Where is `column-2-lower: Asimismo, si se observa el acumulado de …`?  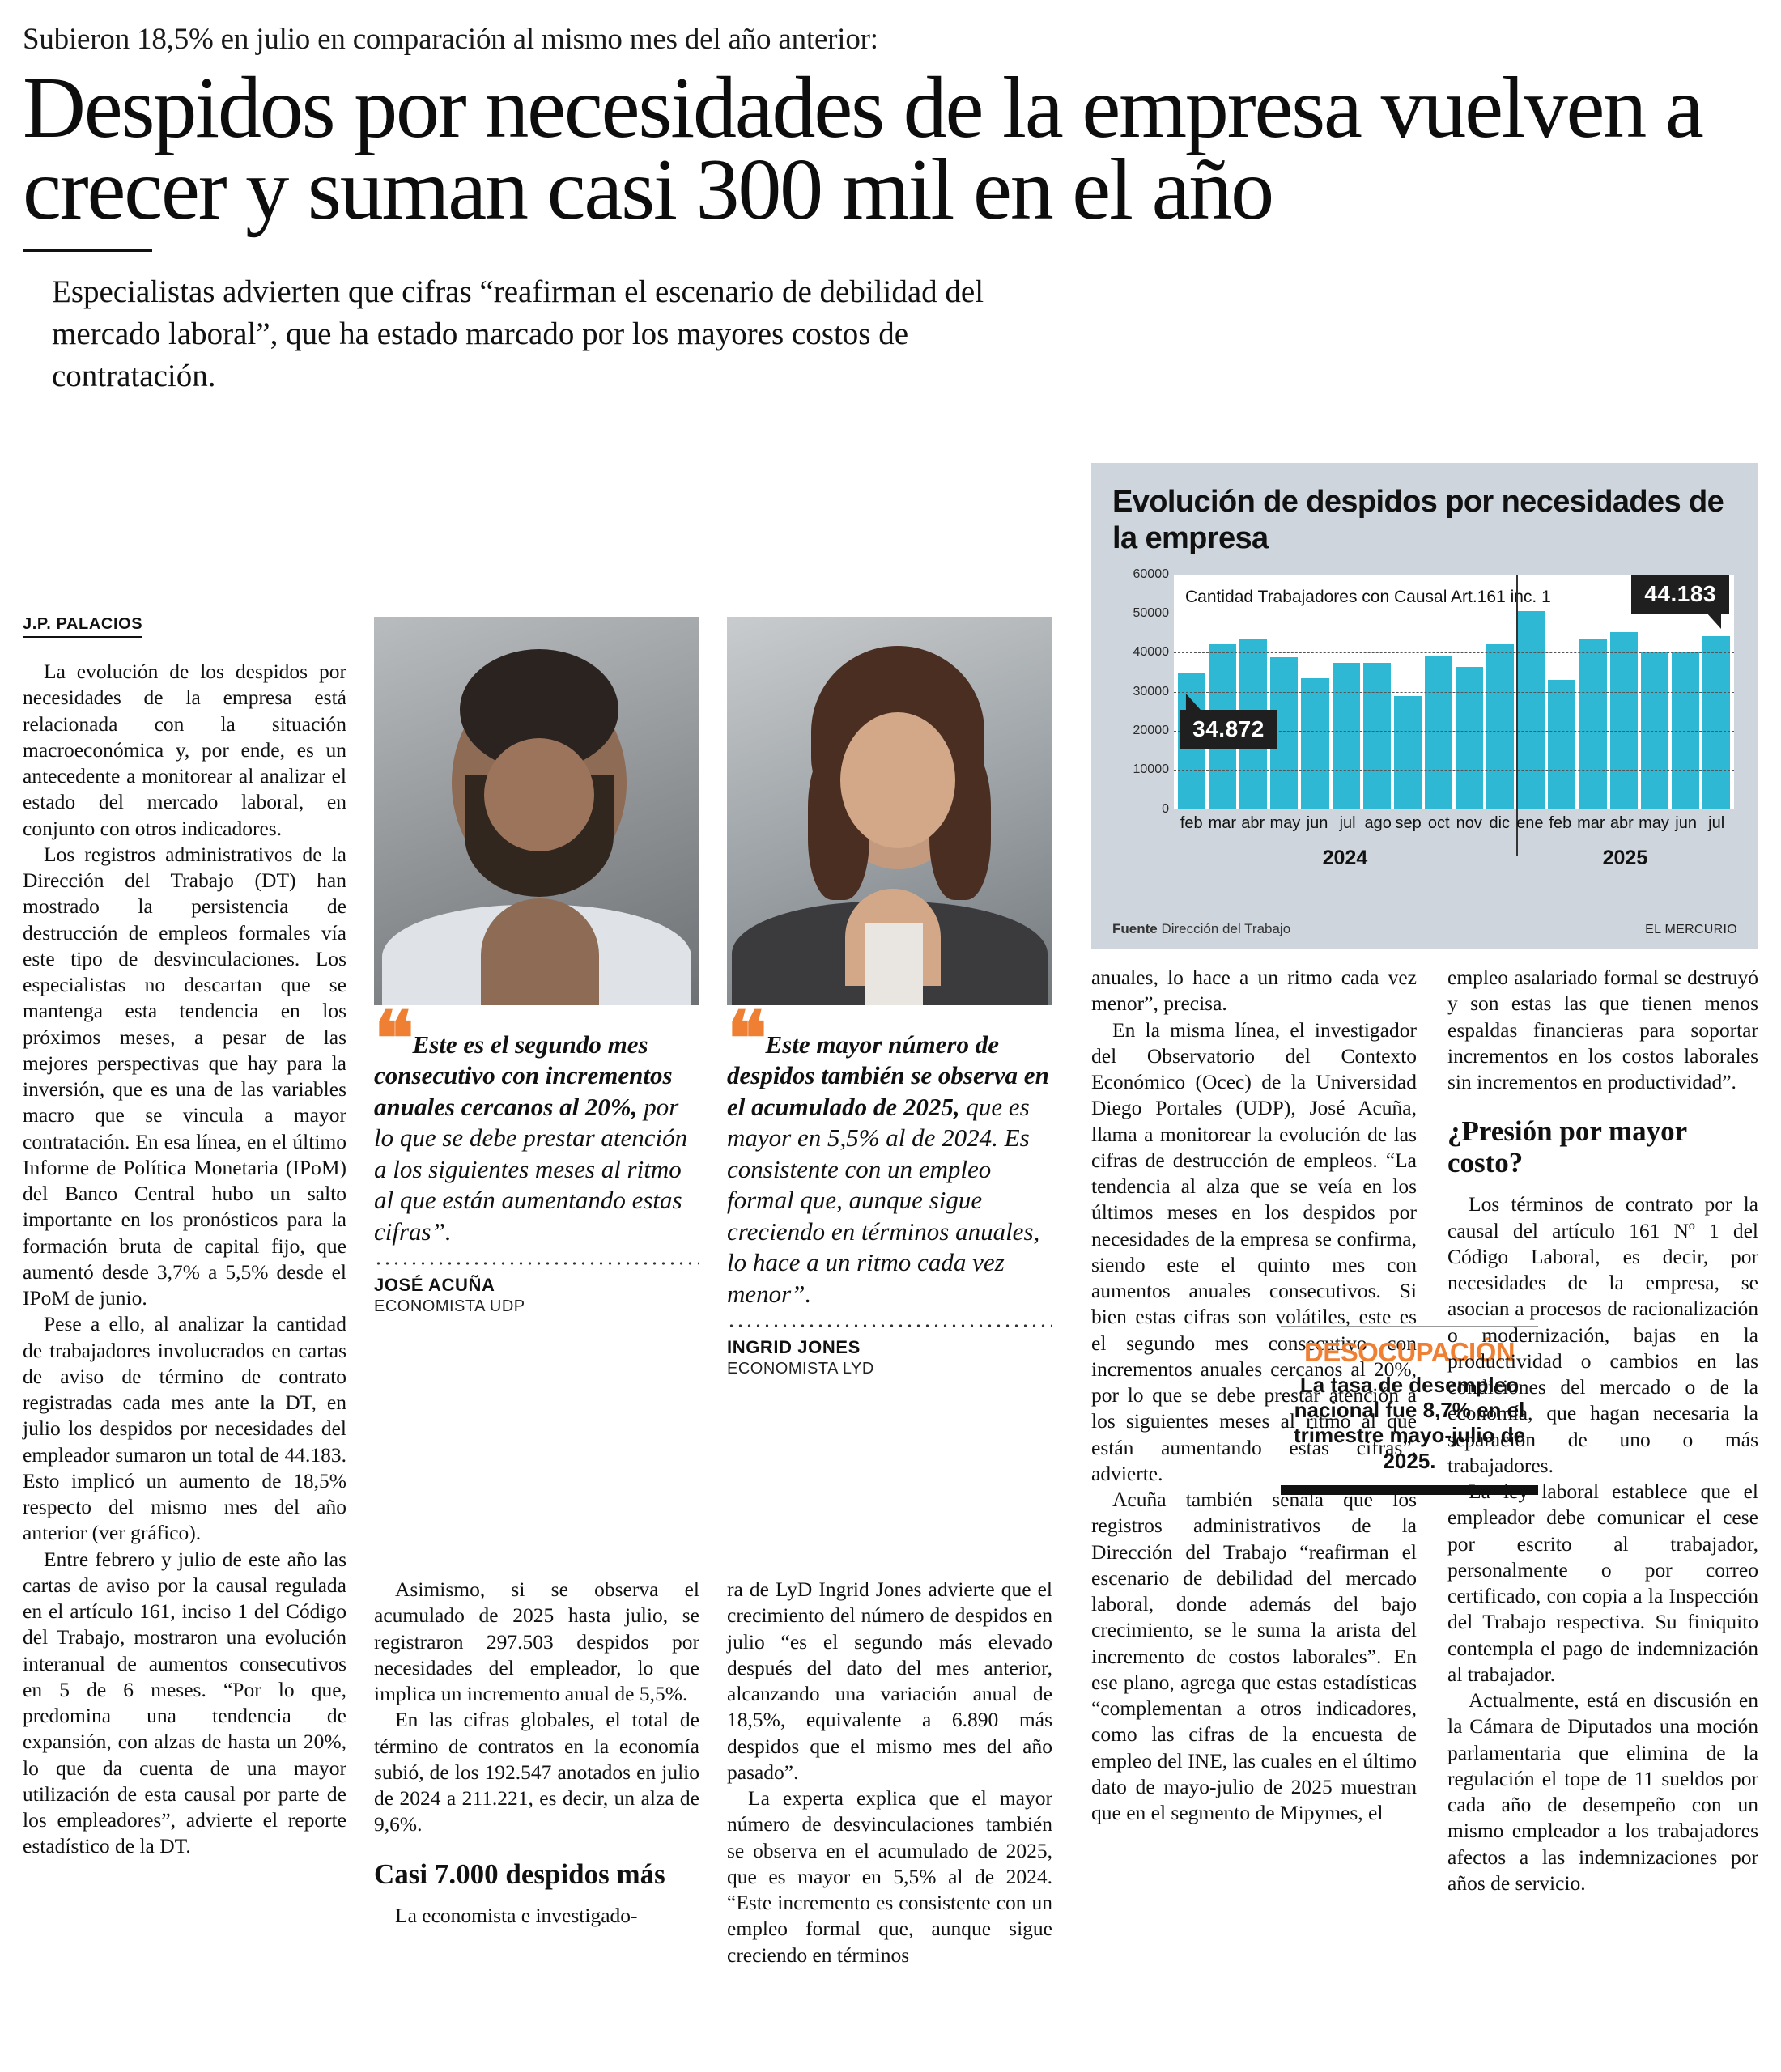
column-2-lower: Asimismo, si se observa el acumulado de … is located at coordinates (537, 1753).